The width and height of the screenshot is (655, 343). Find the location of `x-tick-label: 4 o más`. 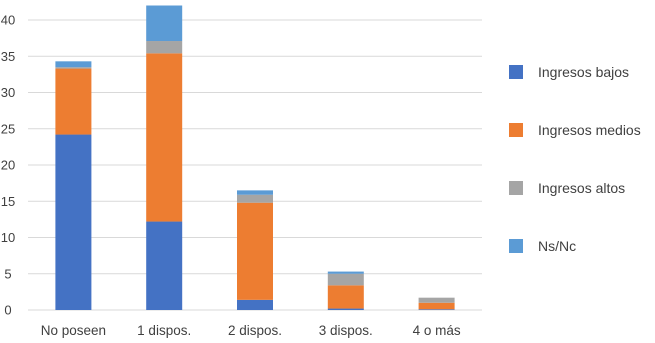

x-tick-label: 4 o más is located at coordinates (437, 330).